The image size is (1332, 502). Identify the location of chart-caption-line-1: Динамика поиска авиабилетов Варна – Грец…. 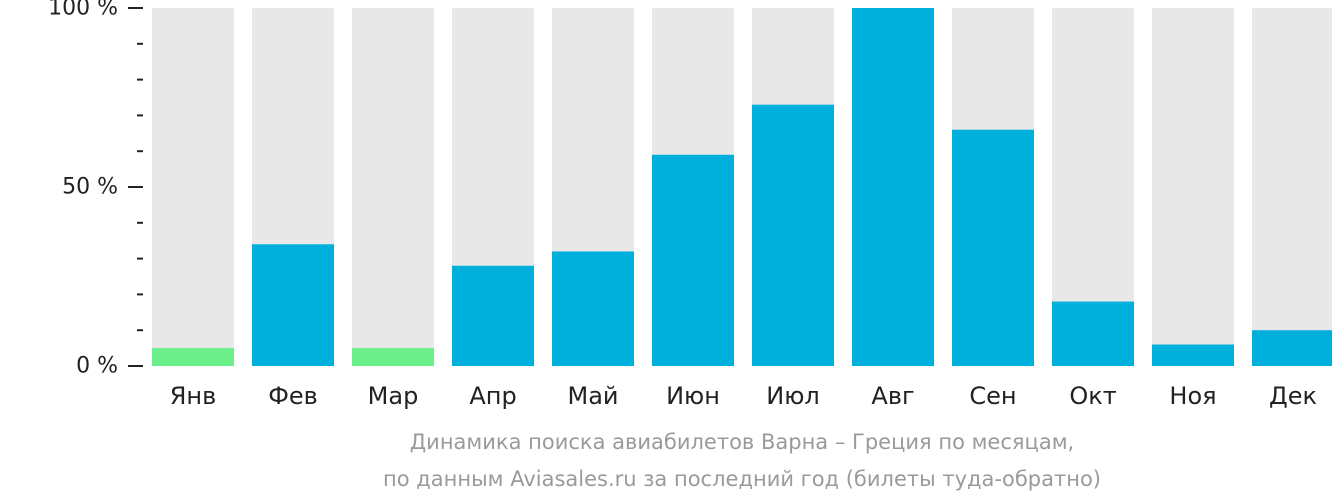
(742, 442).